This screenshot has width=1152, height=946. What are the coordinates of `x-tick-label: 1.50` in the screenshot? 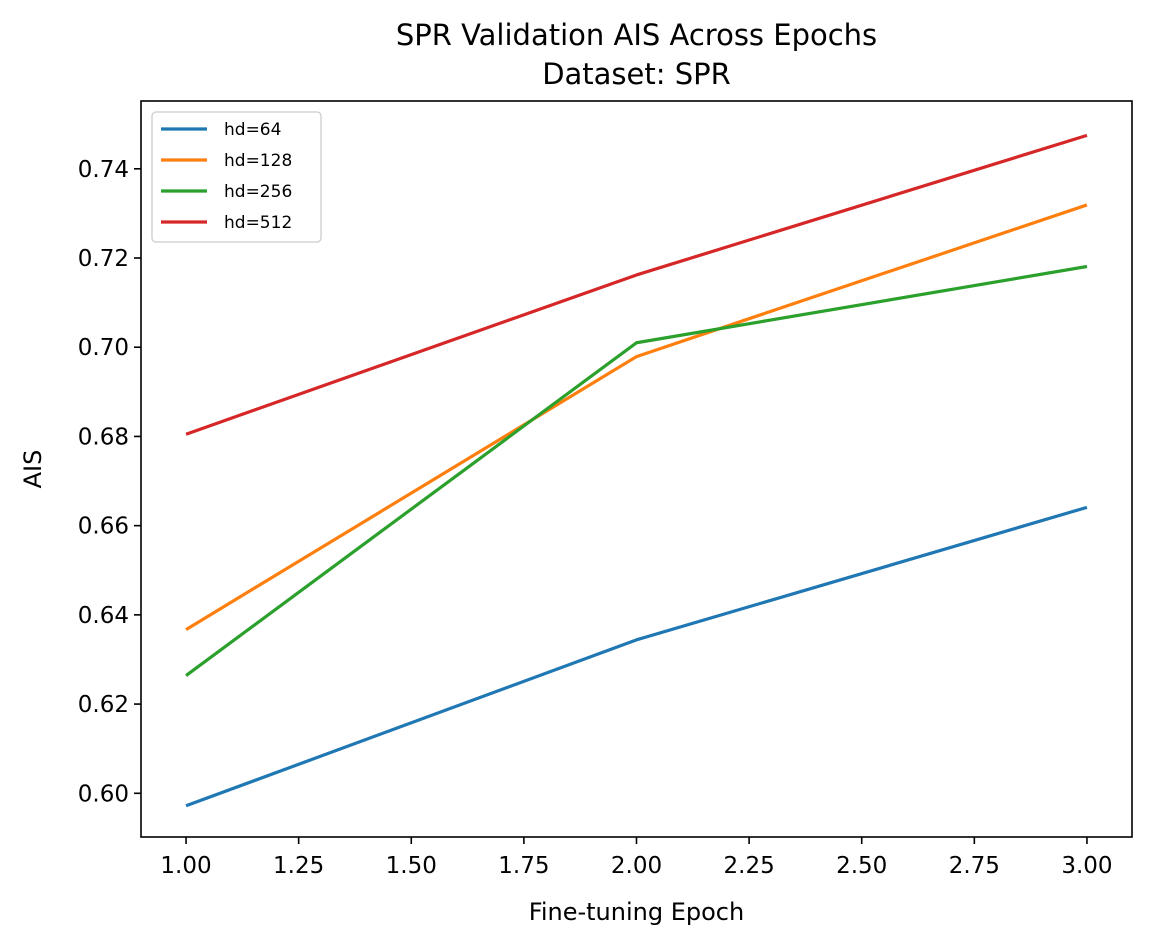 It's located at (411, 866).